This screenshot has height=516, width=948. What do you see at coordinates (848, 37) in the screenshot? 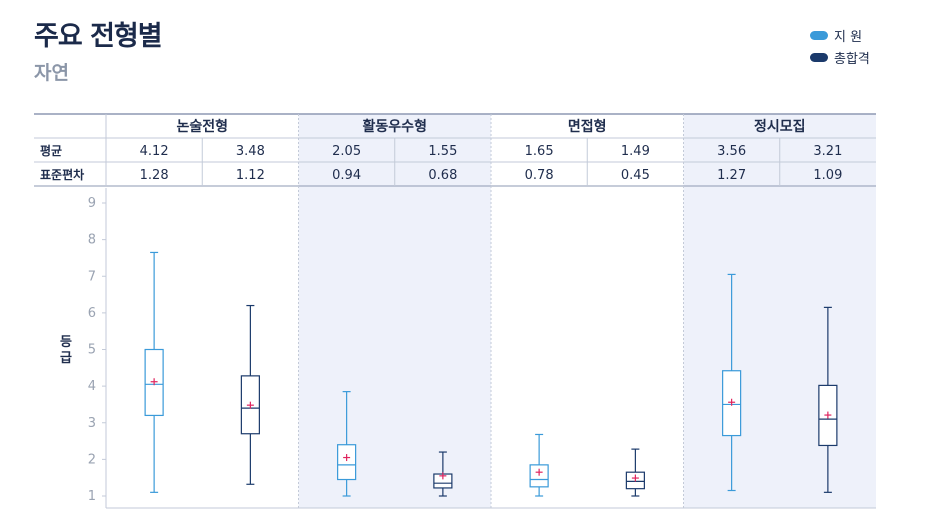
I see `legend-label-applicants: 지 원` at bounding box center [848, 37].